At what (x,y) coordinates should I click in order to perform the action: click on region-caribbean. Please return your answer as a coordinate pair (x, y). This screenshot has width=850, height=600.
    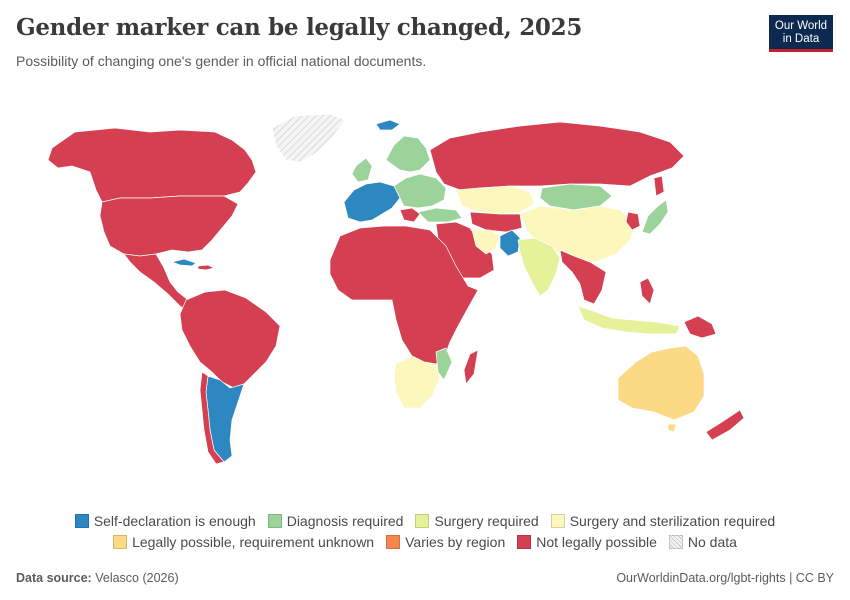
    Looking at the image, I should click on (206, 267).